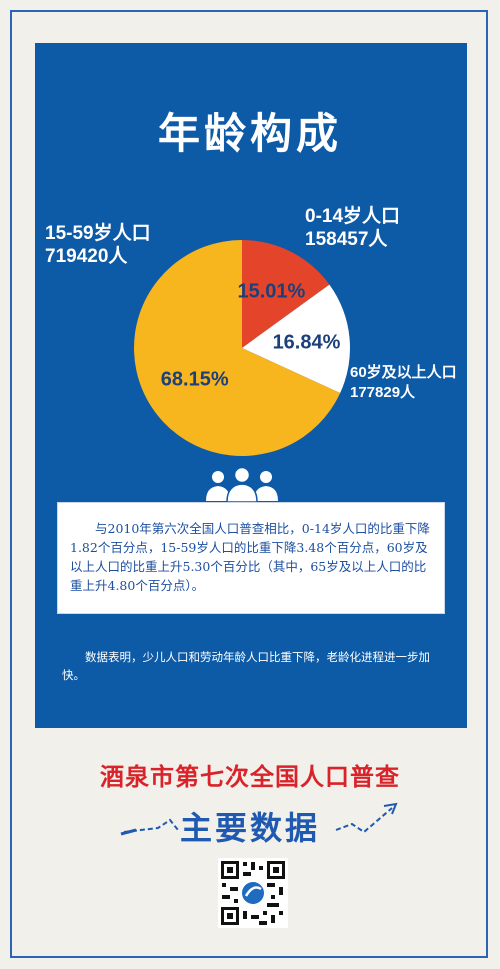 This screenshot has height=969, width=500. What do you see at coordinates (346, 239) in the screenshot?
I see `label-0-14-count: 158457人` at bounding box center [346, 239].